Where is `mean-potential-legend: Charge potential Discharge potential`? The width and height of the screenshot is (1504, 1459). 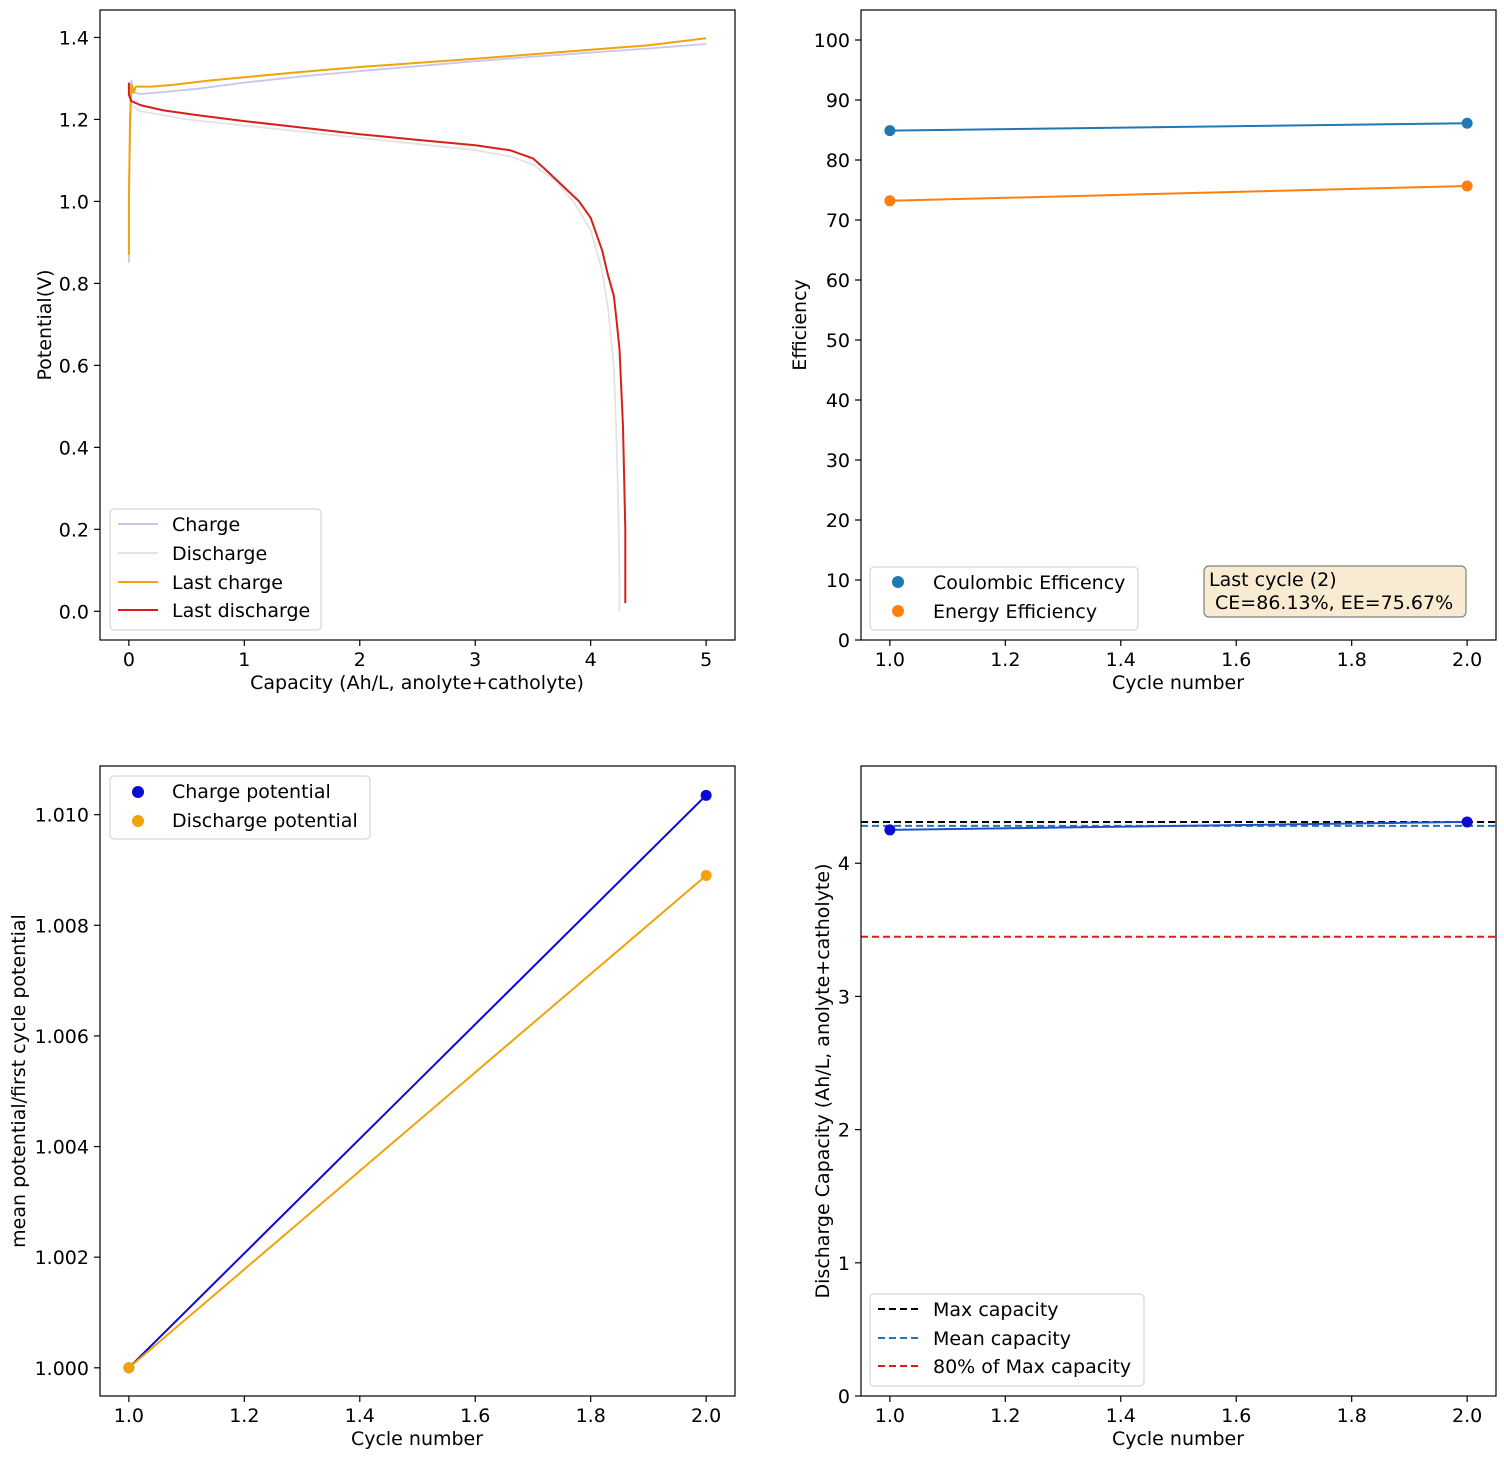 mean-potential-legend: Charge potential Discharge potential is located at coordinates (240, 807).